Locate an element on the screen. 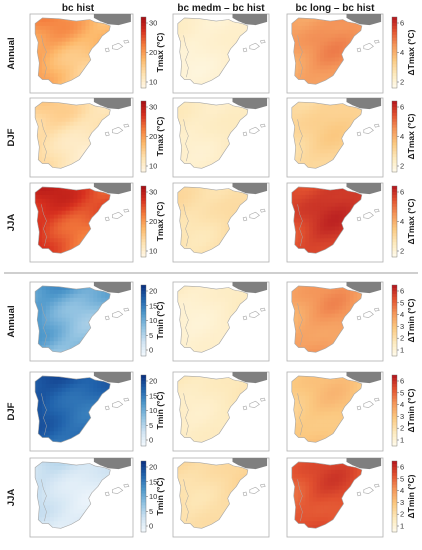 This screenshot has height=550, width=422. row-label-tmax-annual: Annual is located at coordinates (11, 53).